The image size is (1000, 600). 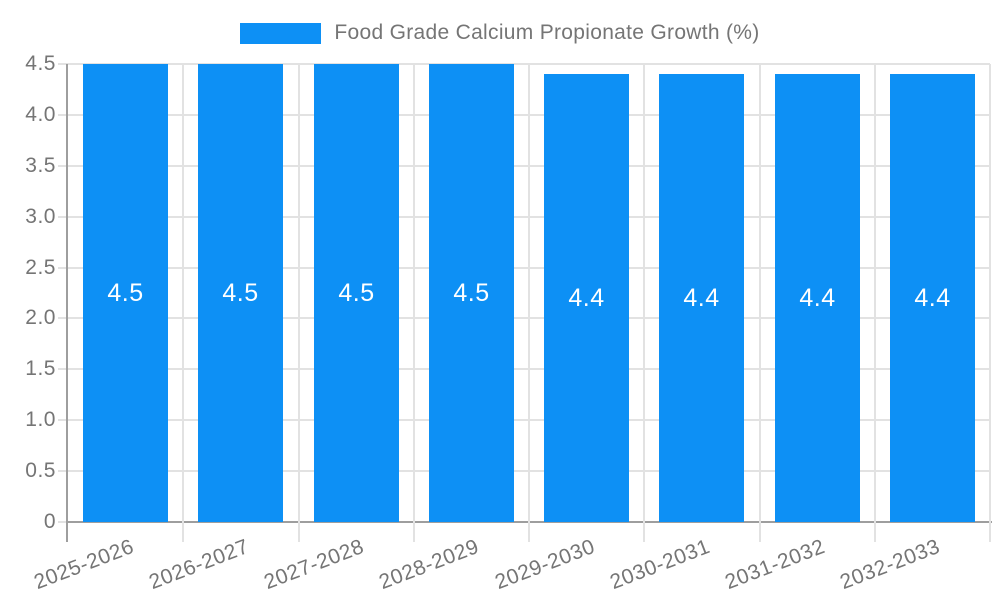 I want to click on y-tick-label: 0.5, so click(x=40, y=470).